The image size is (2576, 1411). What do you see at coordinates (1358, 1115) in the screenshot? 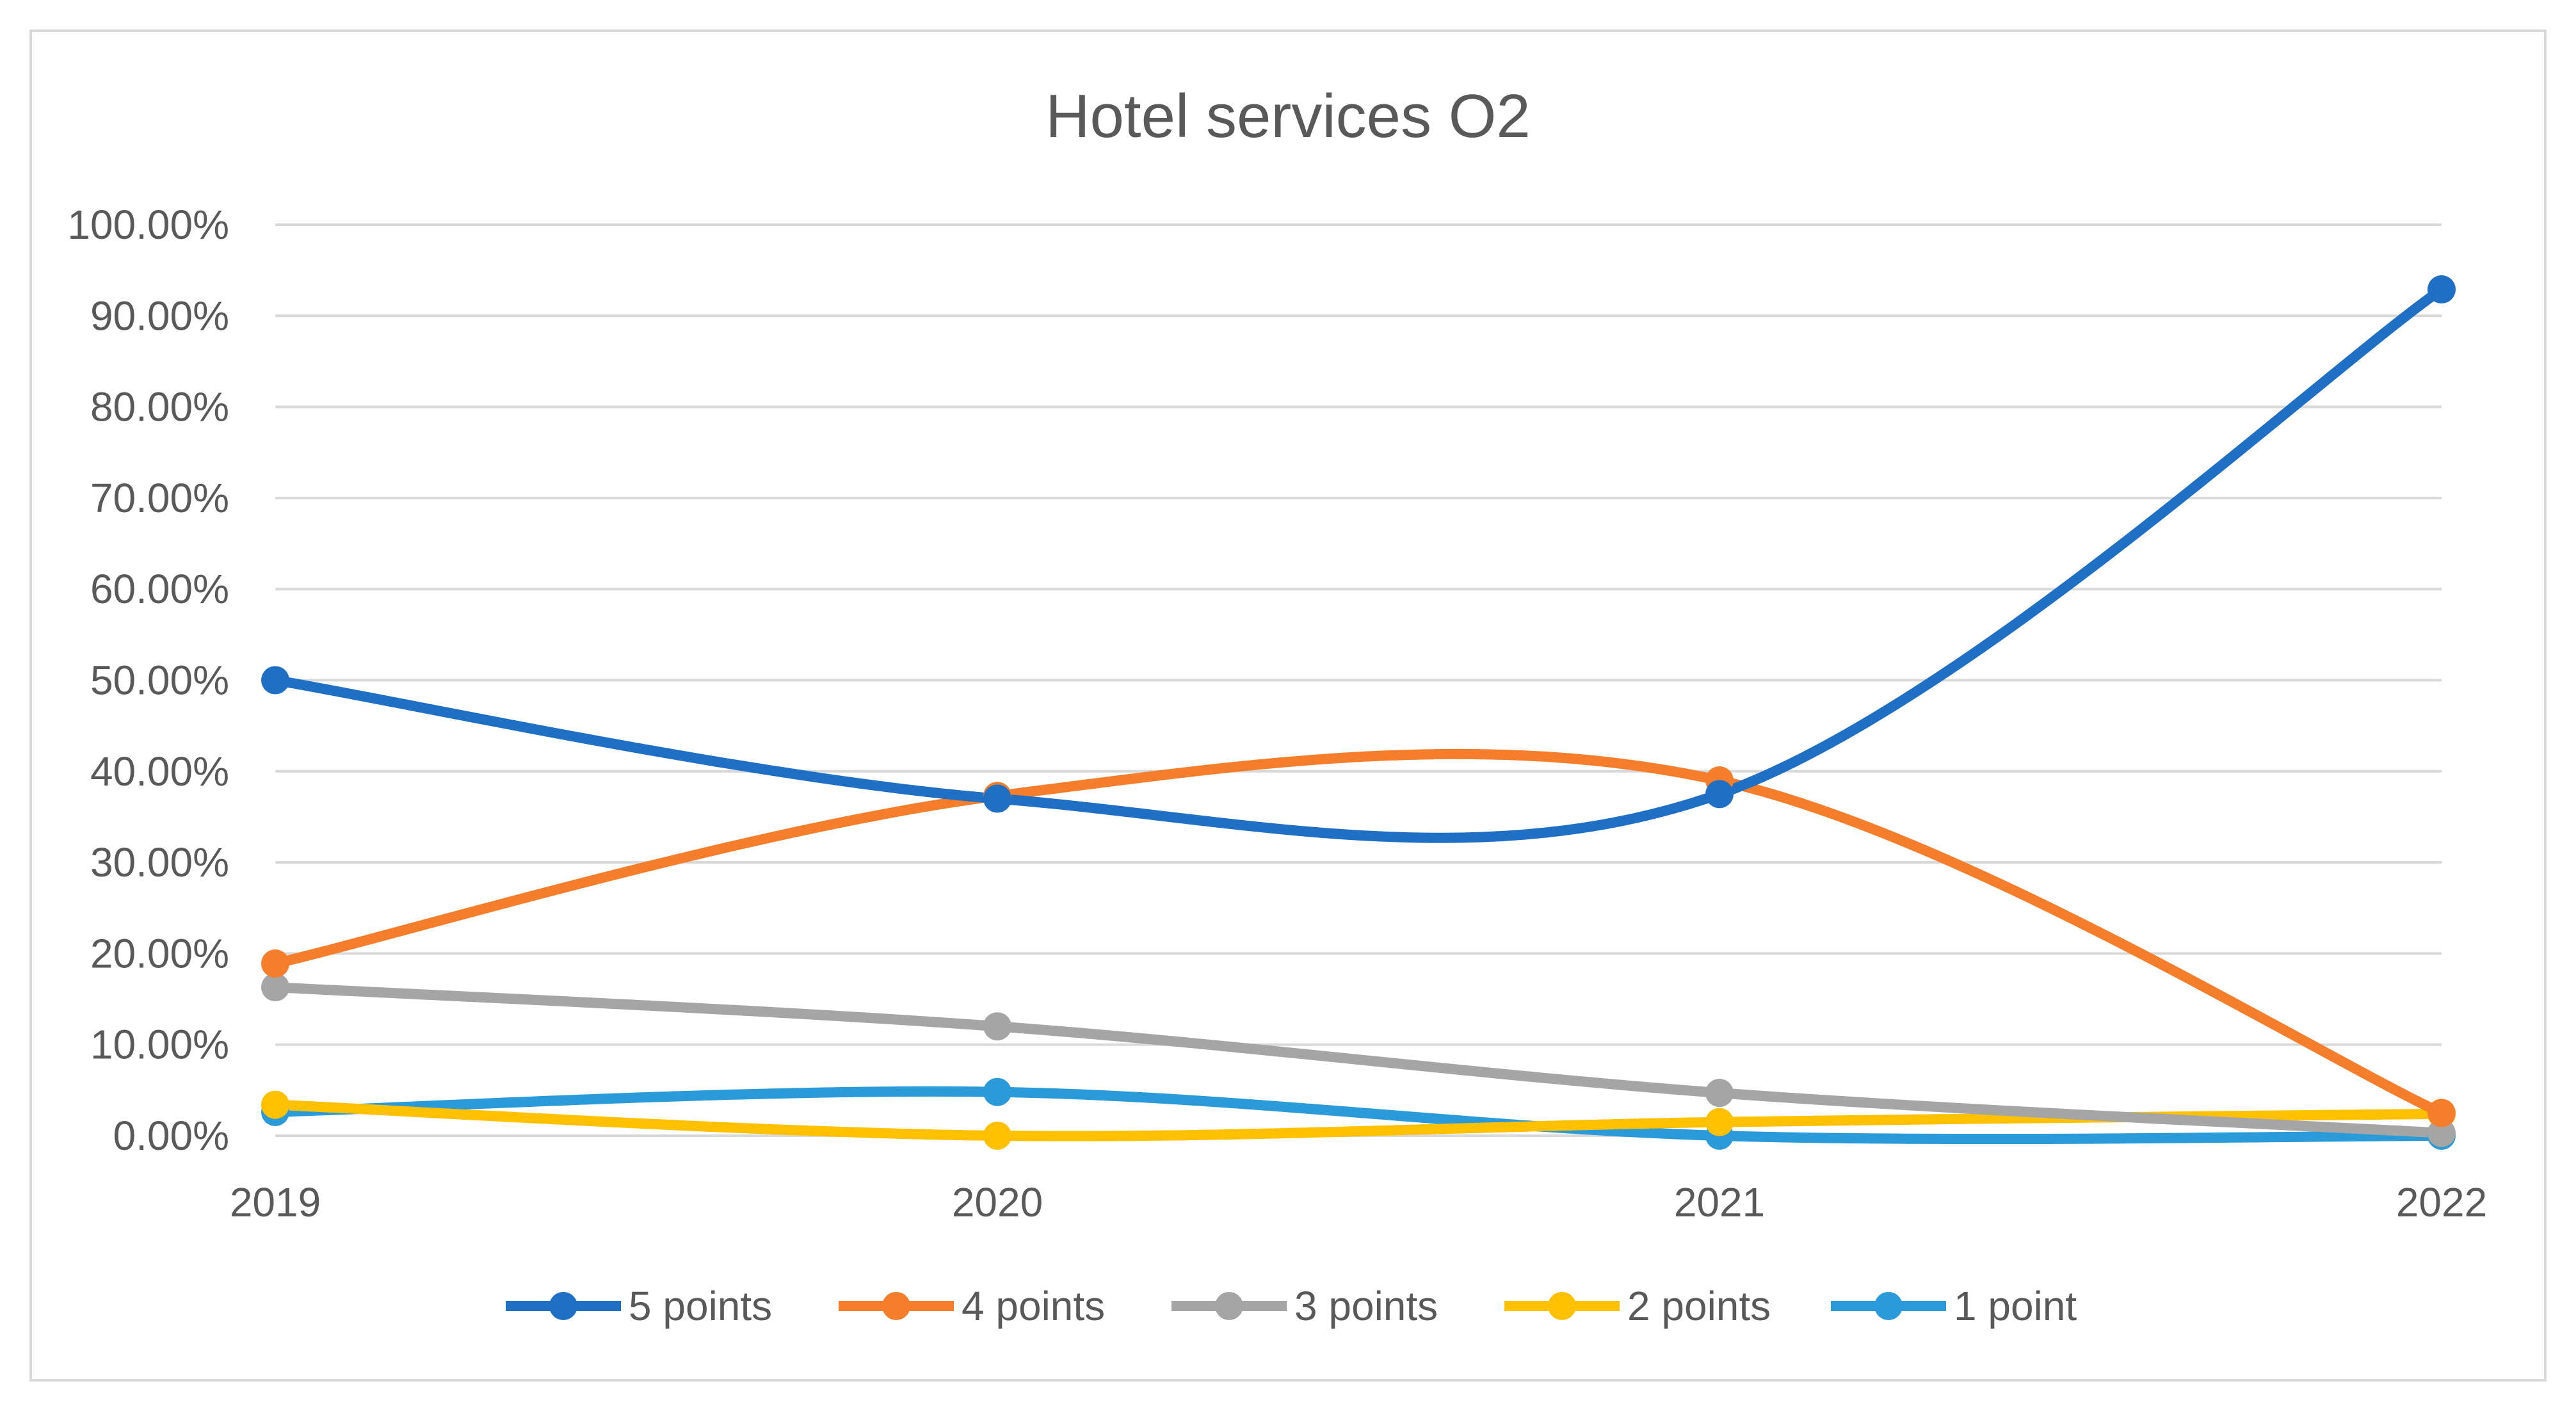
I see `series-line-1-point` at bounding box center [1358, 1115].